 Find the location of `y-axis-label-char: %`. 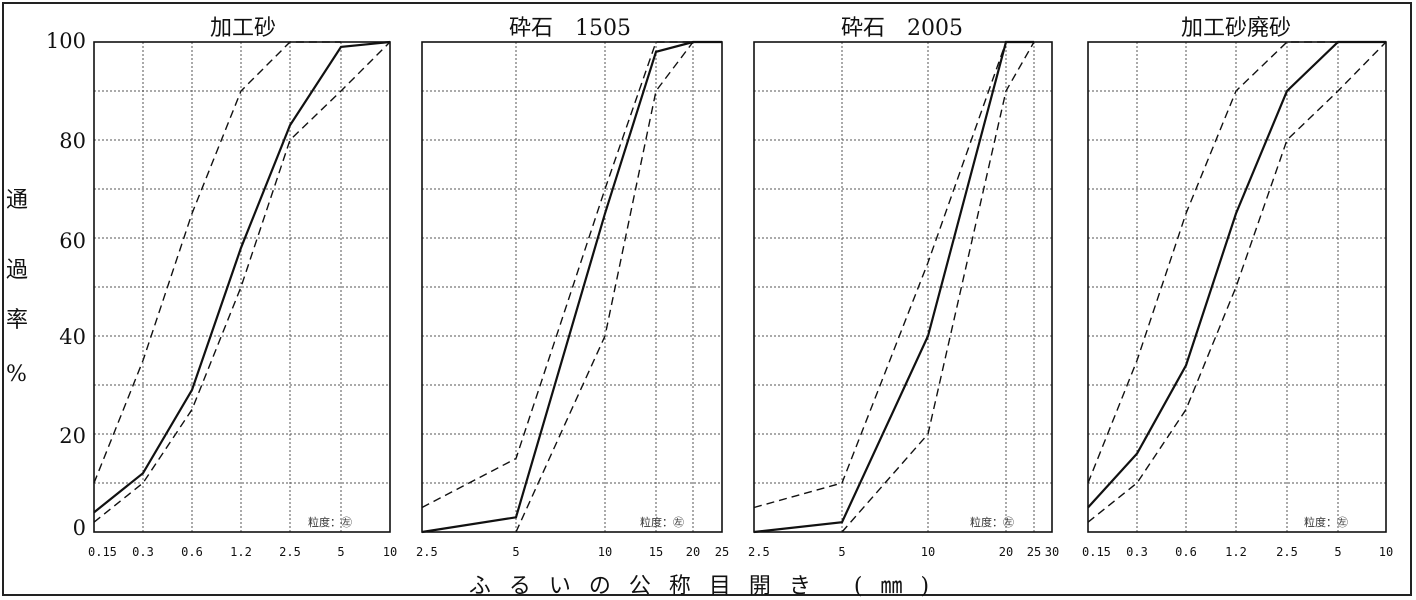

y-axis-label-char: % is located at coordinates (16, 374).